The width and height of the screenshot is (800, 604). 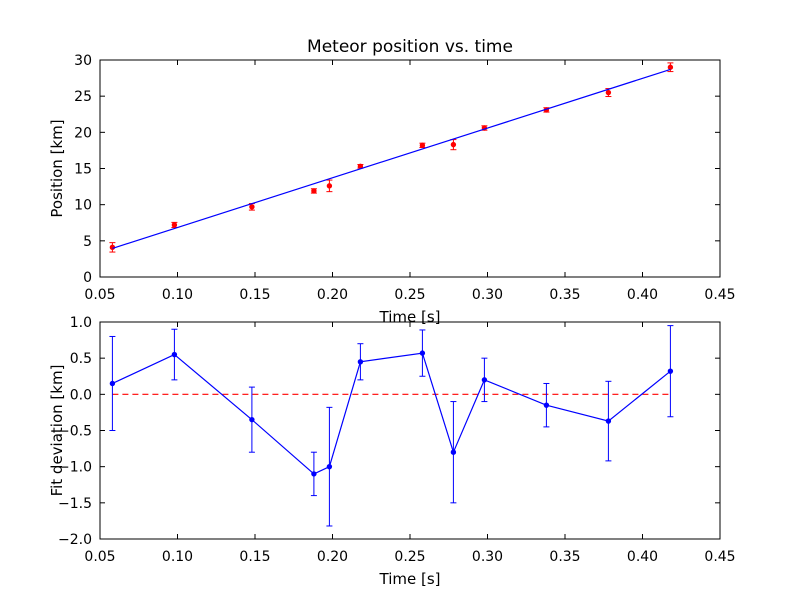 I want to click on y-tick-label: 0.0, so click(x=81, y=395).